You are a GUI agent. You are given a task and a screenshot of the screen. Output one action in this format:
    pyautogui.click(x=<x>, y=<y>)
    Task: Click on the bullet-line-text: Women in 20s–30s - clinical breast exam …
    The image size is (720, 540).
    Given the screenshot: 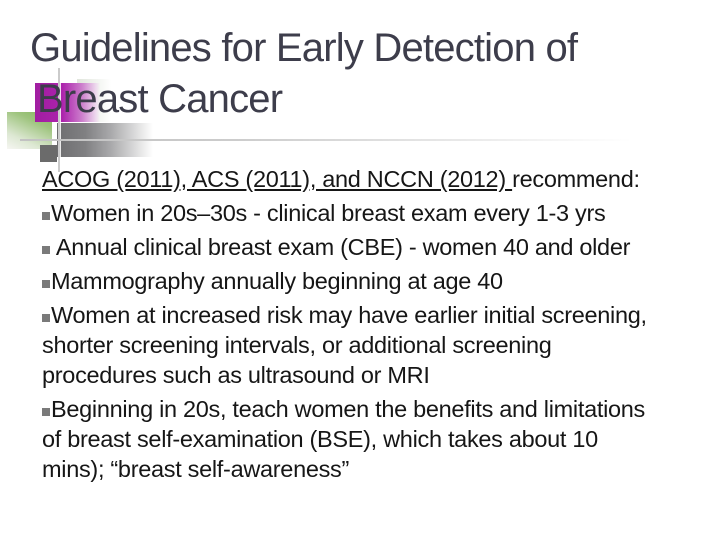 What is the action you would take?
    pyautogui.click(x=328, y=213)
    